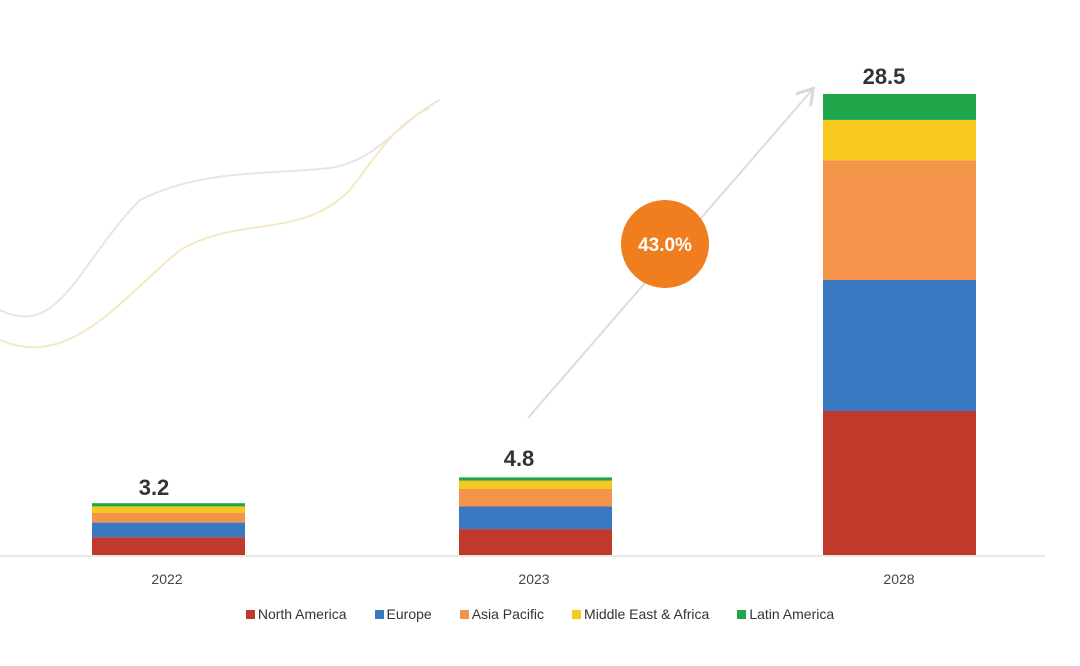 Image resolution: width=1080 pixels, height=666 pixels. What do you see at coordinates (535, 484) in the screenshot?
I see `bar-2023-middle-east-africa` at bounding box center [535, 484].